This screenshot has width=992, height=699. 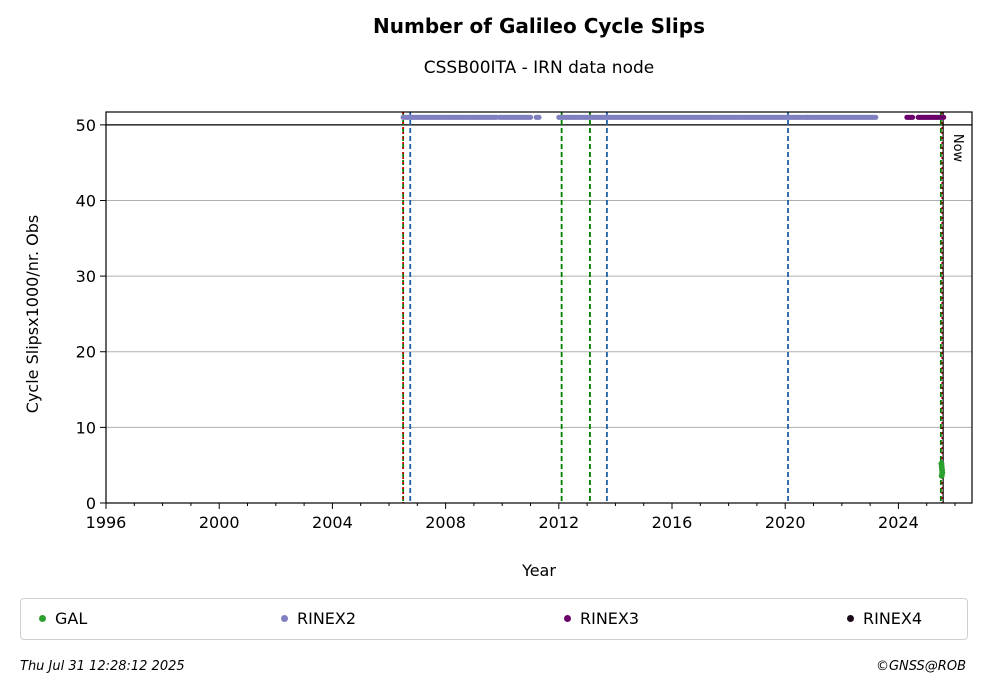 I want to click on legend-rinex2-marker, so click(x=284, y=618).